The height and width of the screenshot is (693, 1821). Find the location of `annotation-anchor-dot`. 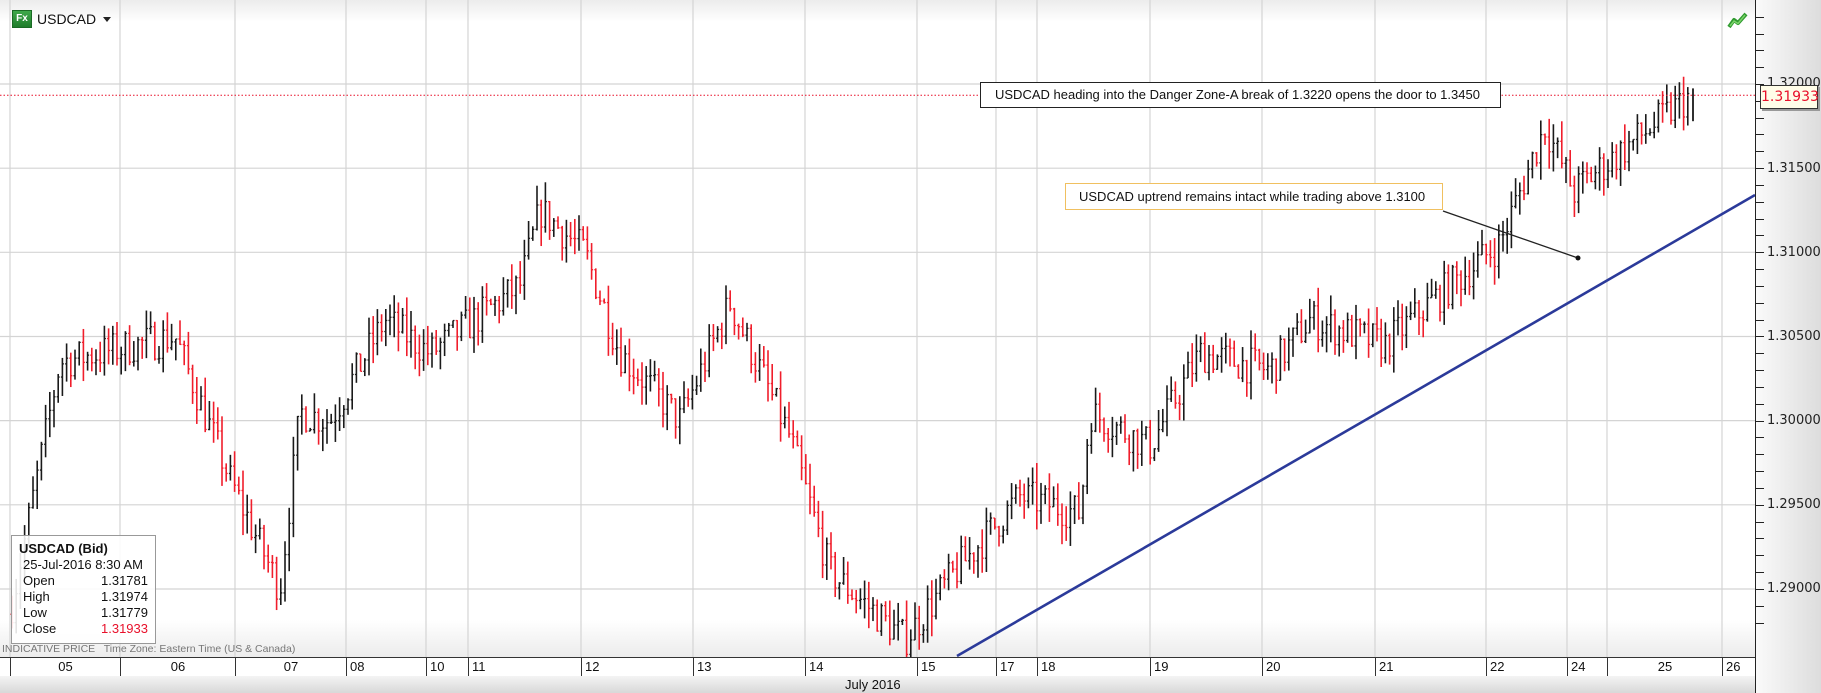

annotation-anchor-dot is located at coordinates (1578, 258).